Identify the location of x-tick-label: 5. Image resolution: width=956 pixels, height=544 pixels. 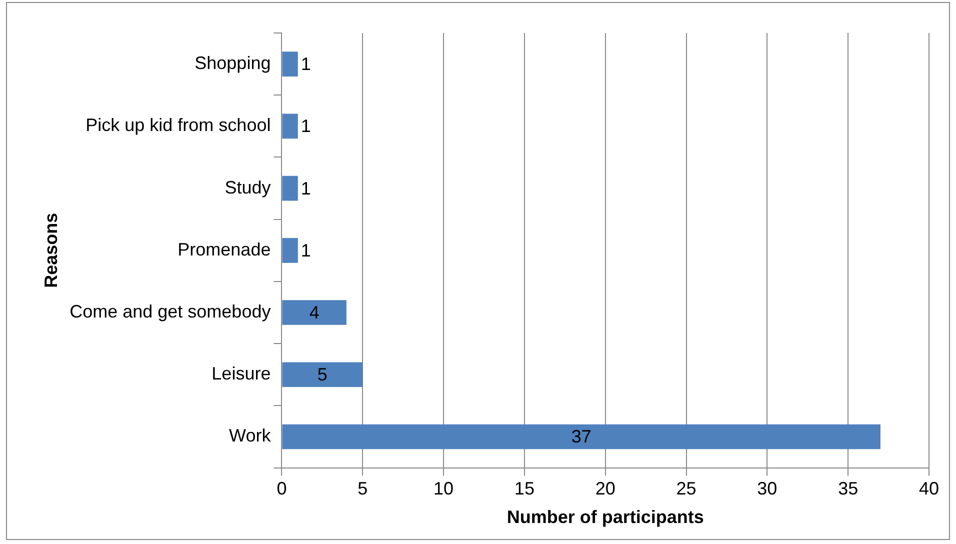
(363, 488).